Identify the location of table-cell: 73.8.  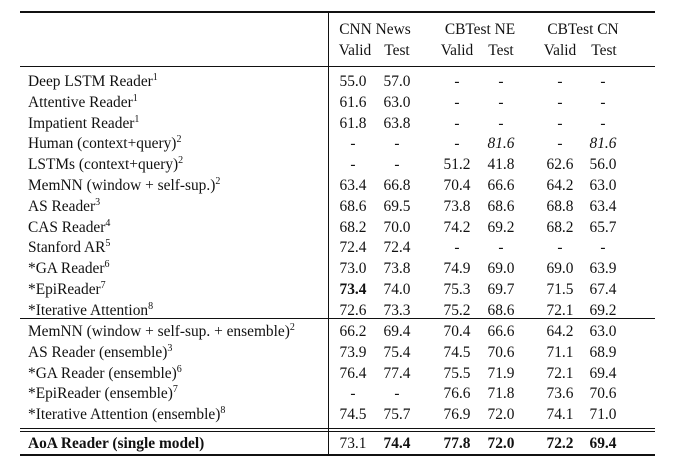
(457, 206).